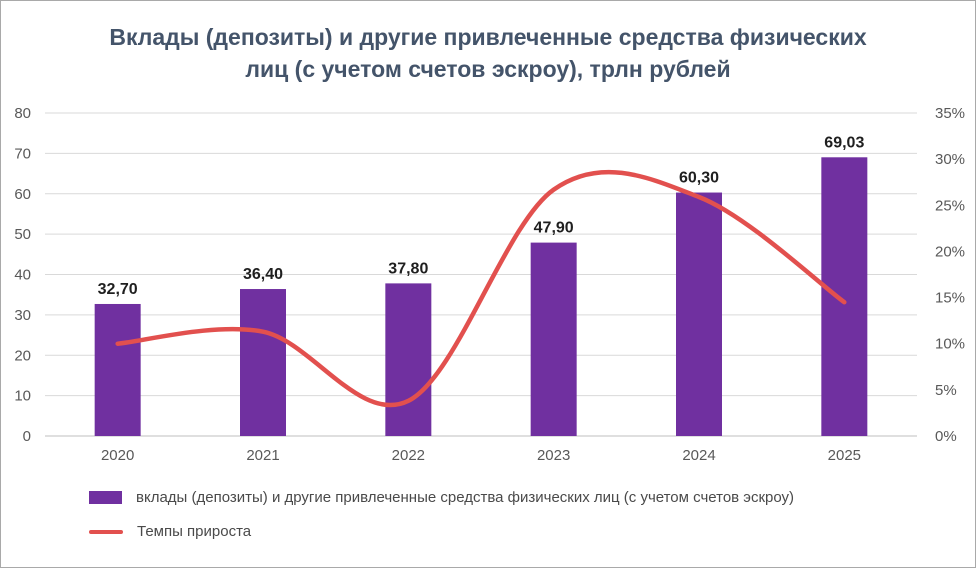  What do you see at coordinates (263, 362) in the screenshot?
I see `bar-2021` at bounding box center [263, 362].